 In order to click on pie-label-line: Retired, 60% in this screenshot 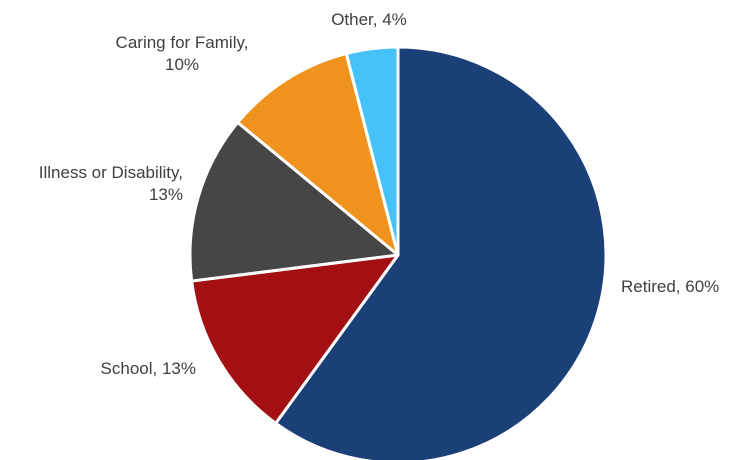, I will do `click(670, 286)`.